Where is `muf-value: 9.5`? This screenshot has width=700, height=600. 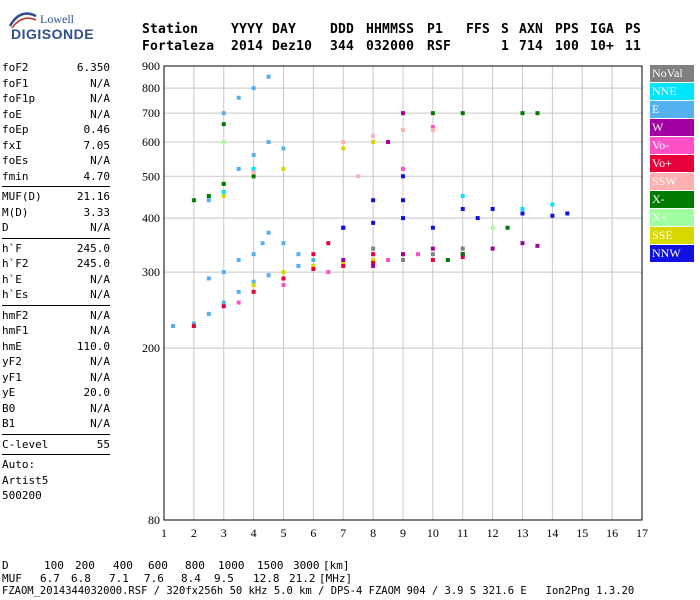 muf-value: 9.5 is located at coordinates (224, 578).